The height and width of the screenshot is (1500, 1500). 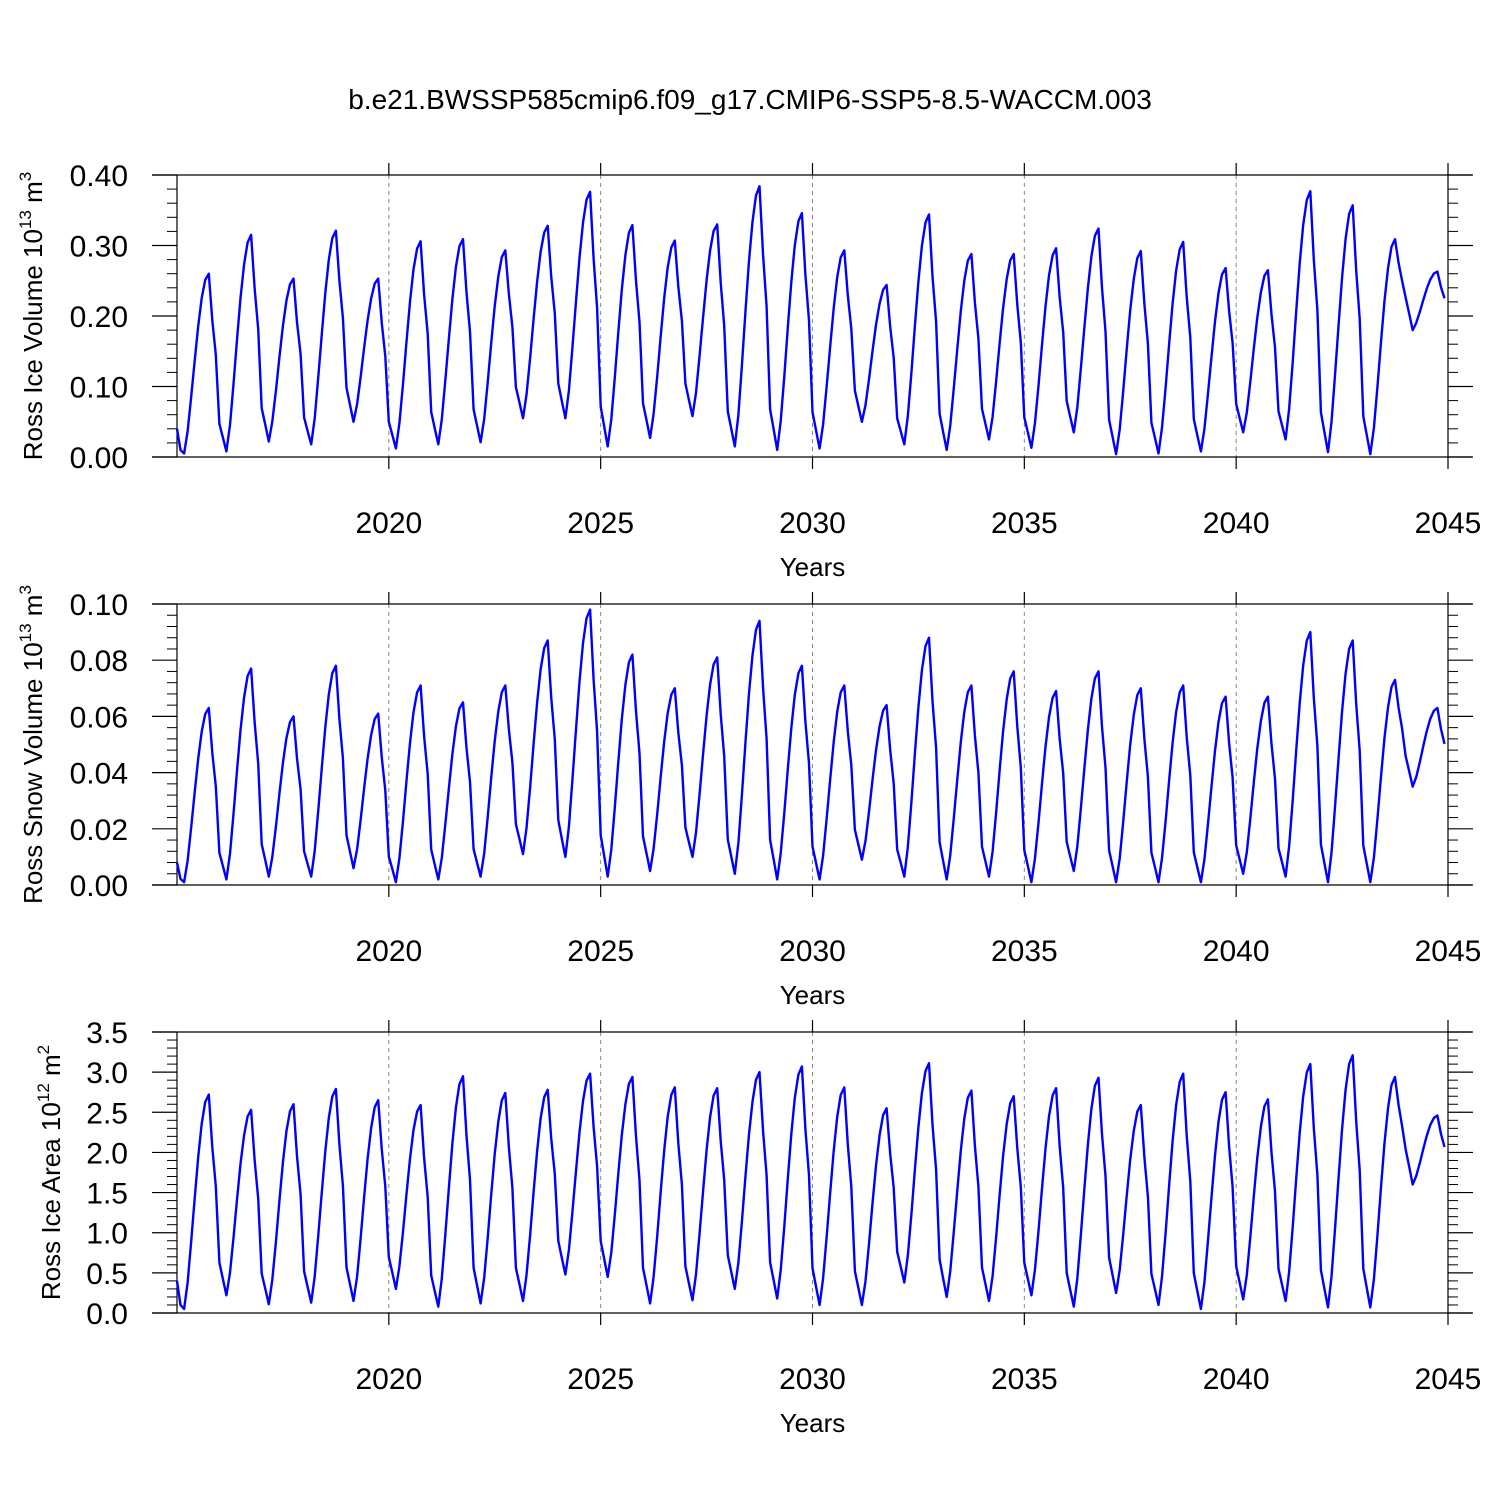 I want to click on y-tick-label: 0.04, so click(x=99, y=774).